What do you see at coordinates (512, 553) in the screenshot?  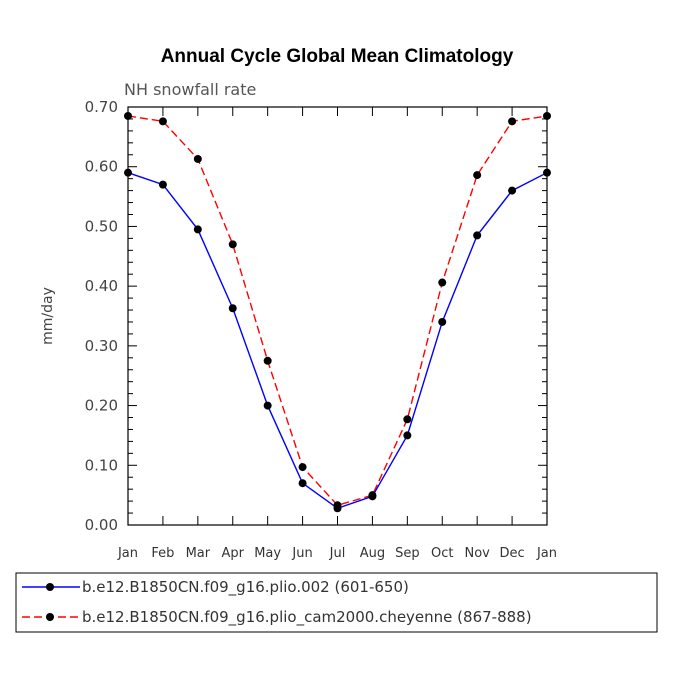 I see `x-tick-label: Dec` at bounding box center [512, 553].